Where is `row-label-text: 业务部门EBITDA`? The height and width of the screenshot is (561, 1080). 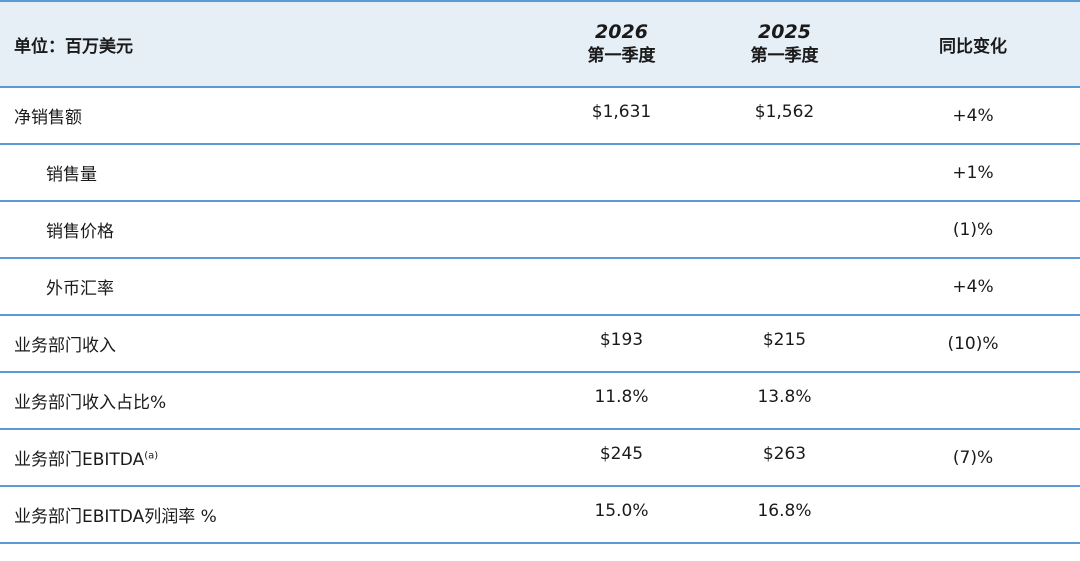
row-label-text: 业务部门EBITDA is located at coordinates (79, 460).